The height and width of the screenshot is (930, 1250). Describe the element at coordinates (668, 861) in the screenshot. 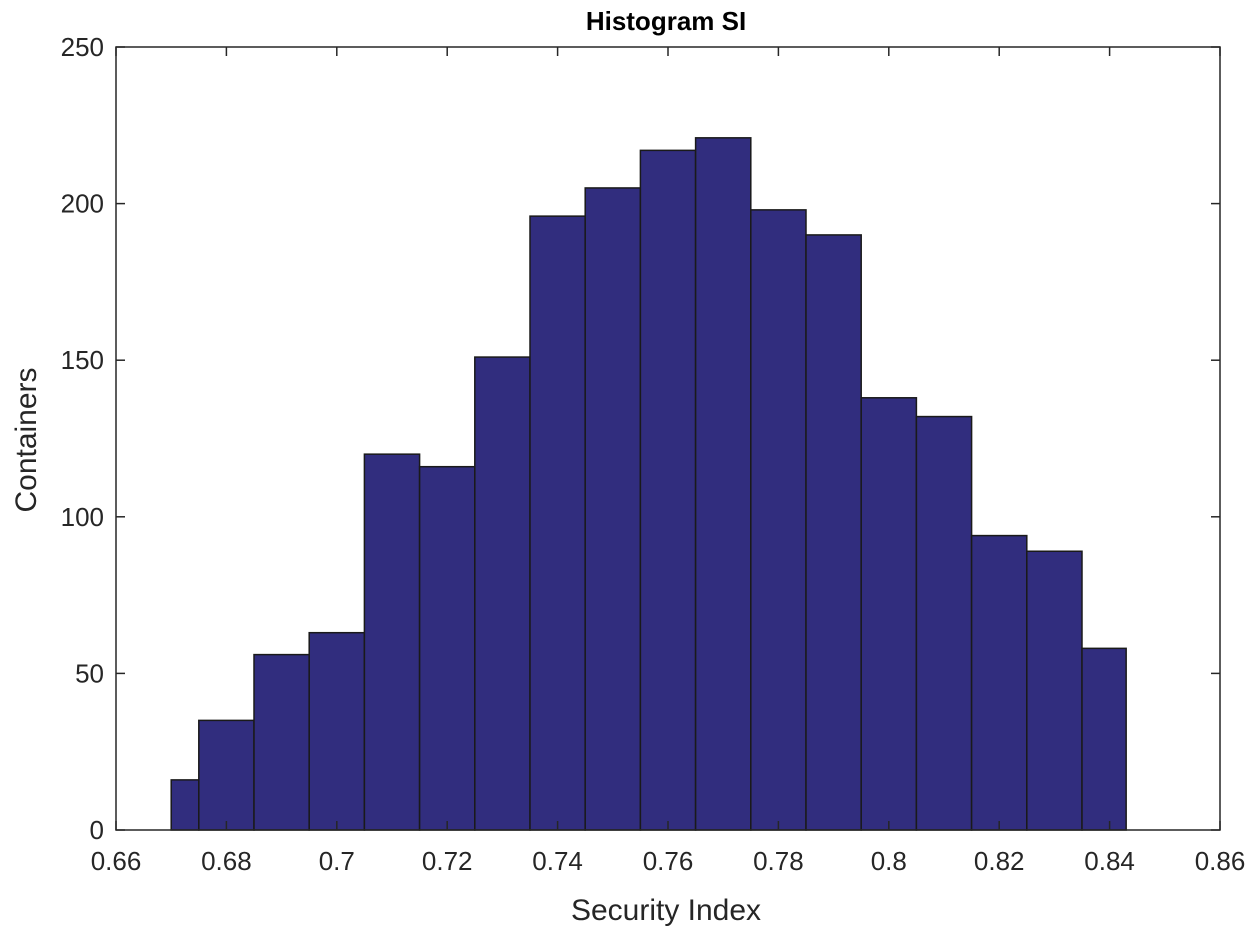

I see `x-tick-label: 0.76` at that location.